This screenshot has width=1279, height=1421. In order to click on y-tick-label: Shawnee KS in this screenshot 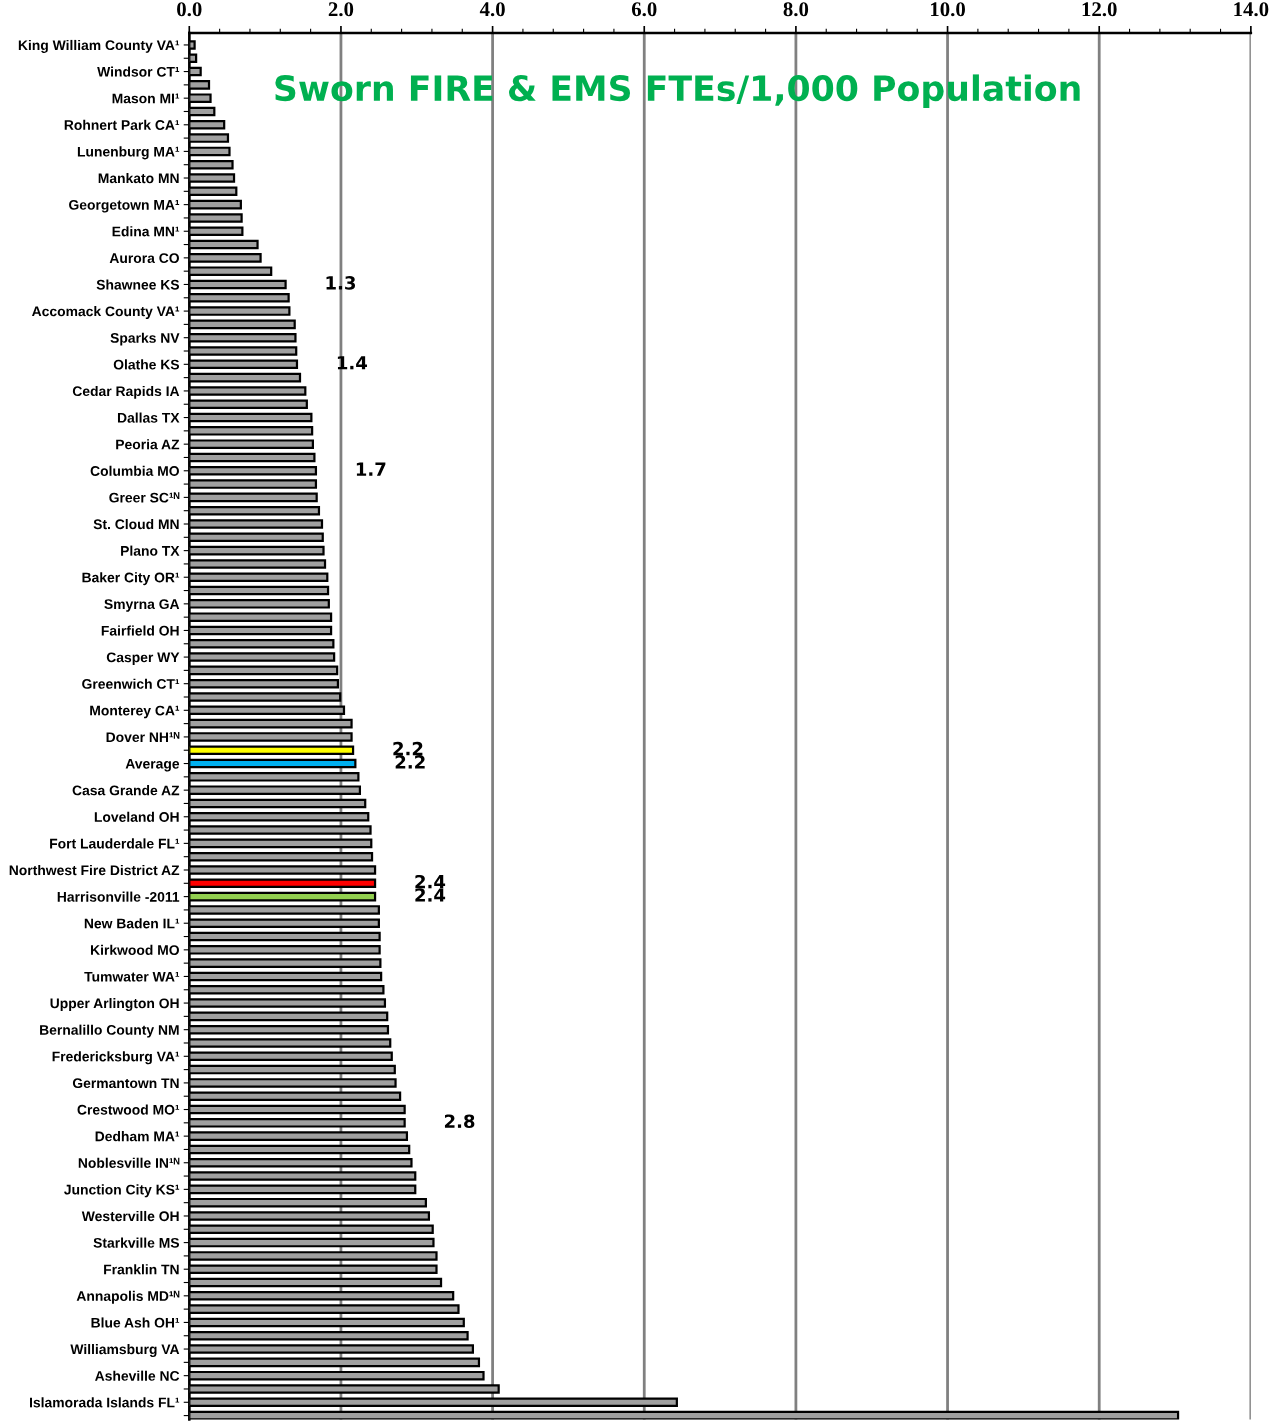, I will do `click(138, 284)`.